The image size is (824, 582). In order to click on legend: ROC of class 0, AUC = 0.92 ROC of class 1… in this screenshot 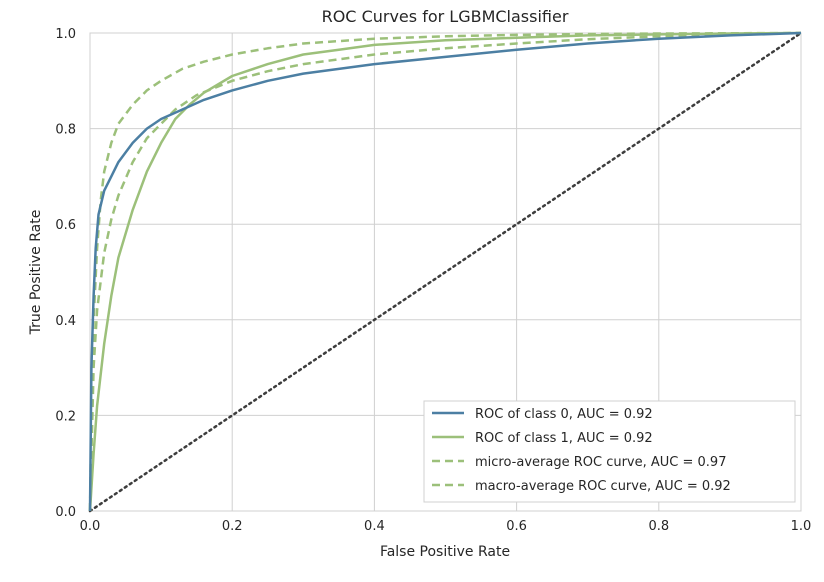, I will do `click(609, 451)`.